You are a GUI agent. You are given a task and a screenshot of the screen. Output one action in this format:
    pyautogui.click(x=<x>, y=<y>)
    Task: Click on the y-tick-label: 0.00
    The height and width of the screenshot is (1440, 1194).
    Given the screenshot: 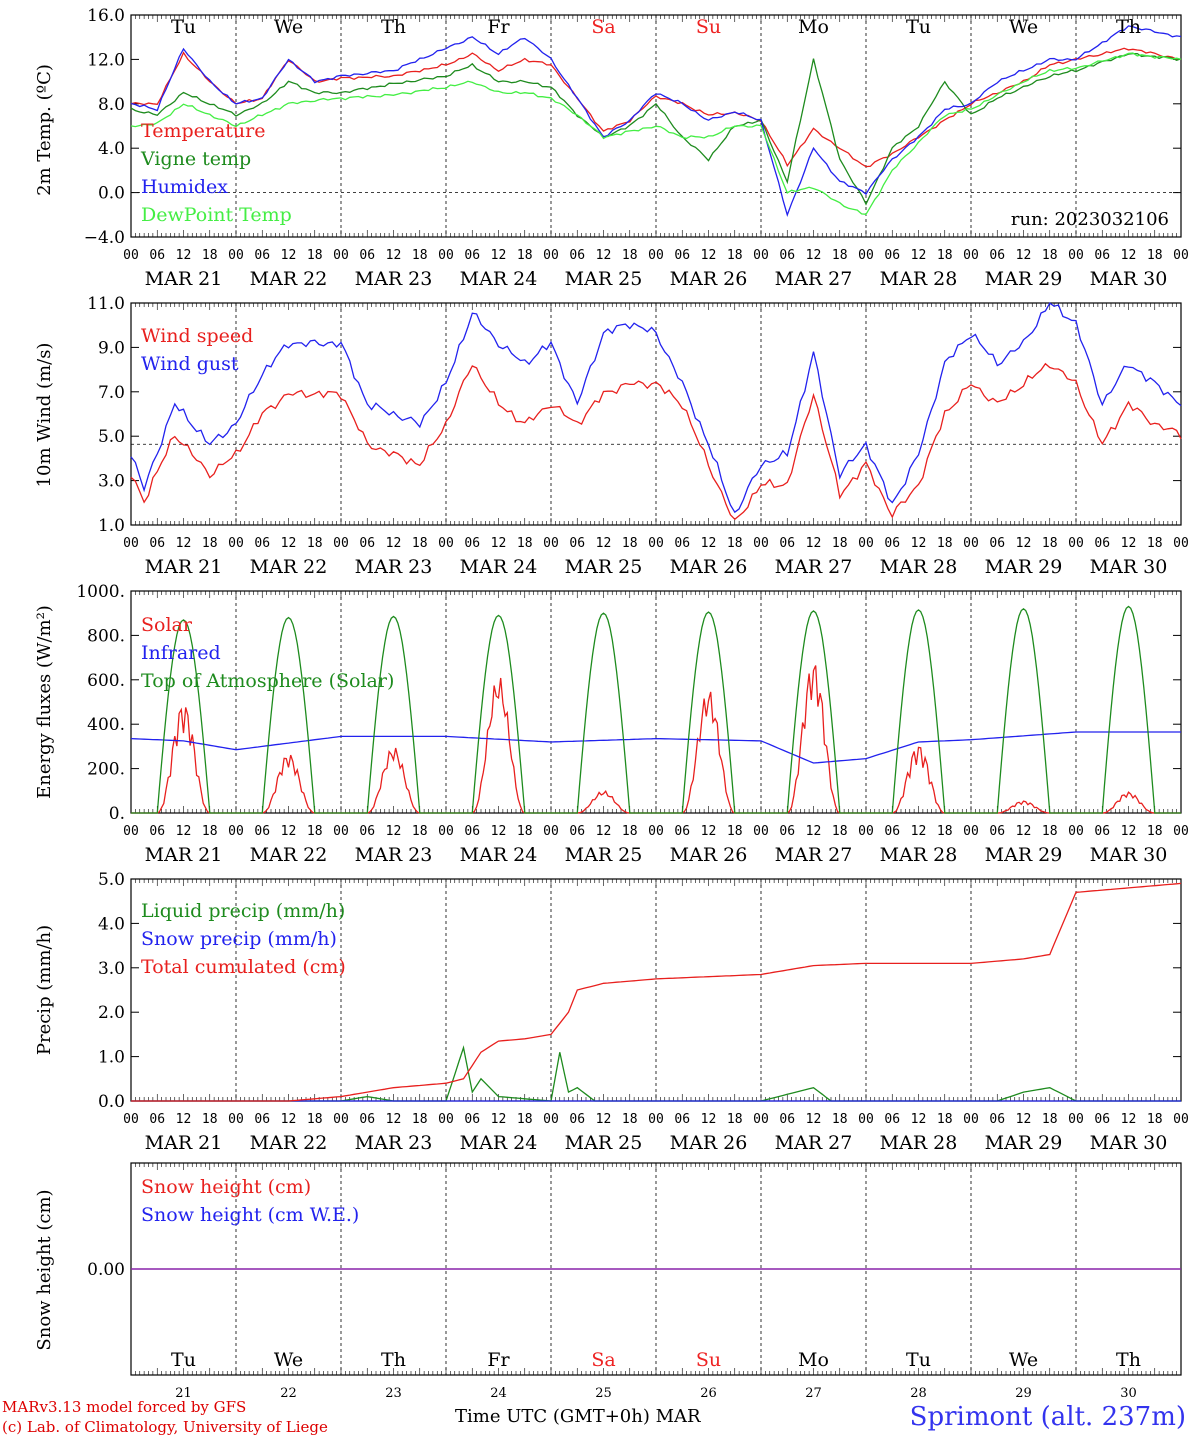 What is the action you would take?
    pyautogui.click(x=106, y=1270)
    